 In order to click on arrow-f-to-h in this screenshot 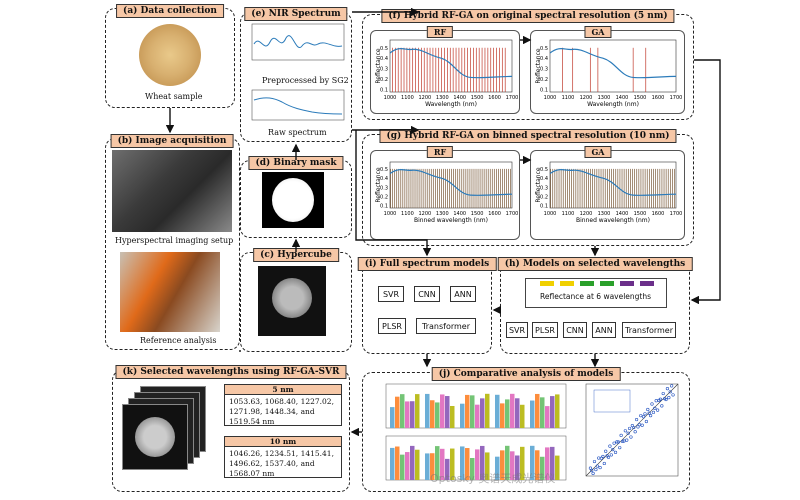, I will do `click(705, 182)`.